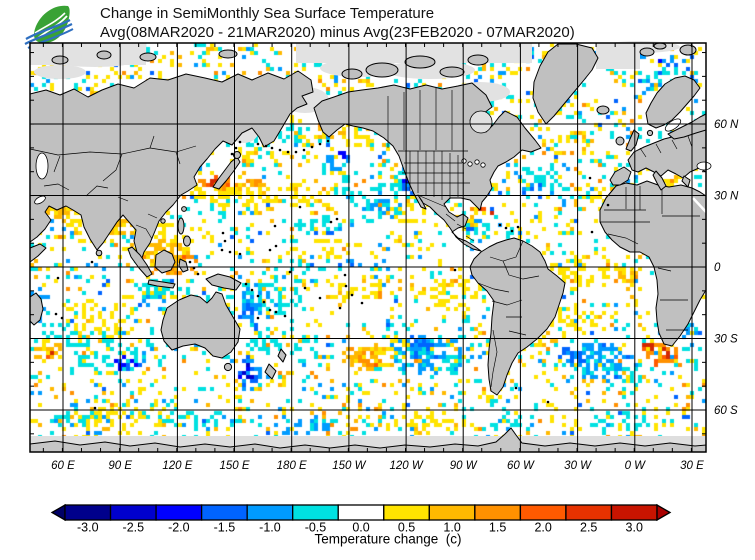  What do you see at coordinates (368, 440) in the screenshot?
I see `land-antarctica` at bounding box center [368, 440].